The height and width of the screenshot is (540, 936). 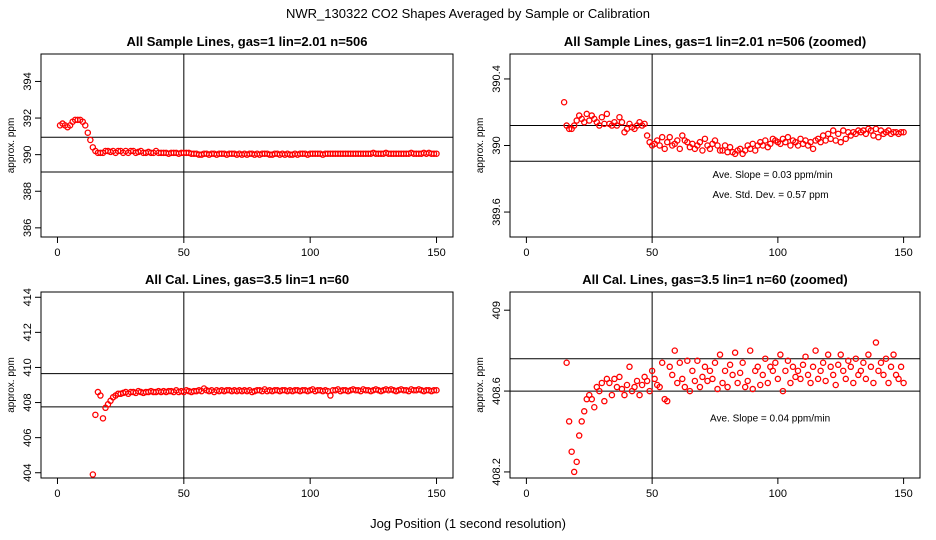 I want to click on y-tick-label: 388, so click(x=28, y=191).